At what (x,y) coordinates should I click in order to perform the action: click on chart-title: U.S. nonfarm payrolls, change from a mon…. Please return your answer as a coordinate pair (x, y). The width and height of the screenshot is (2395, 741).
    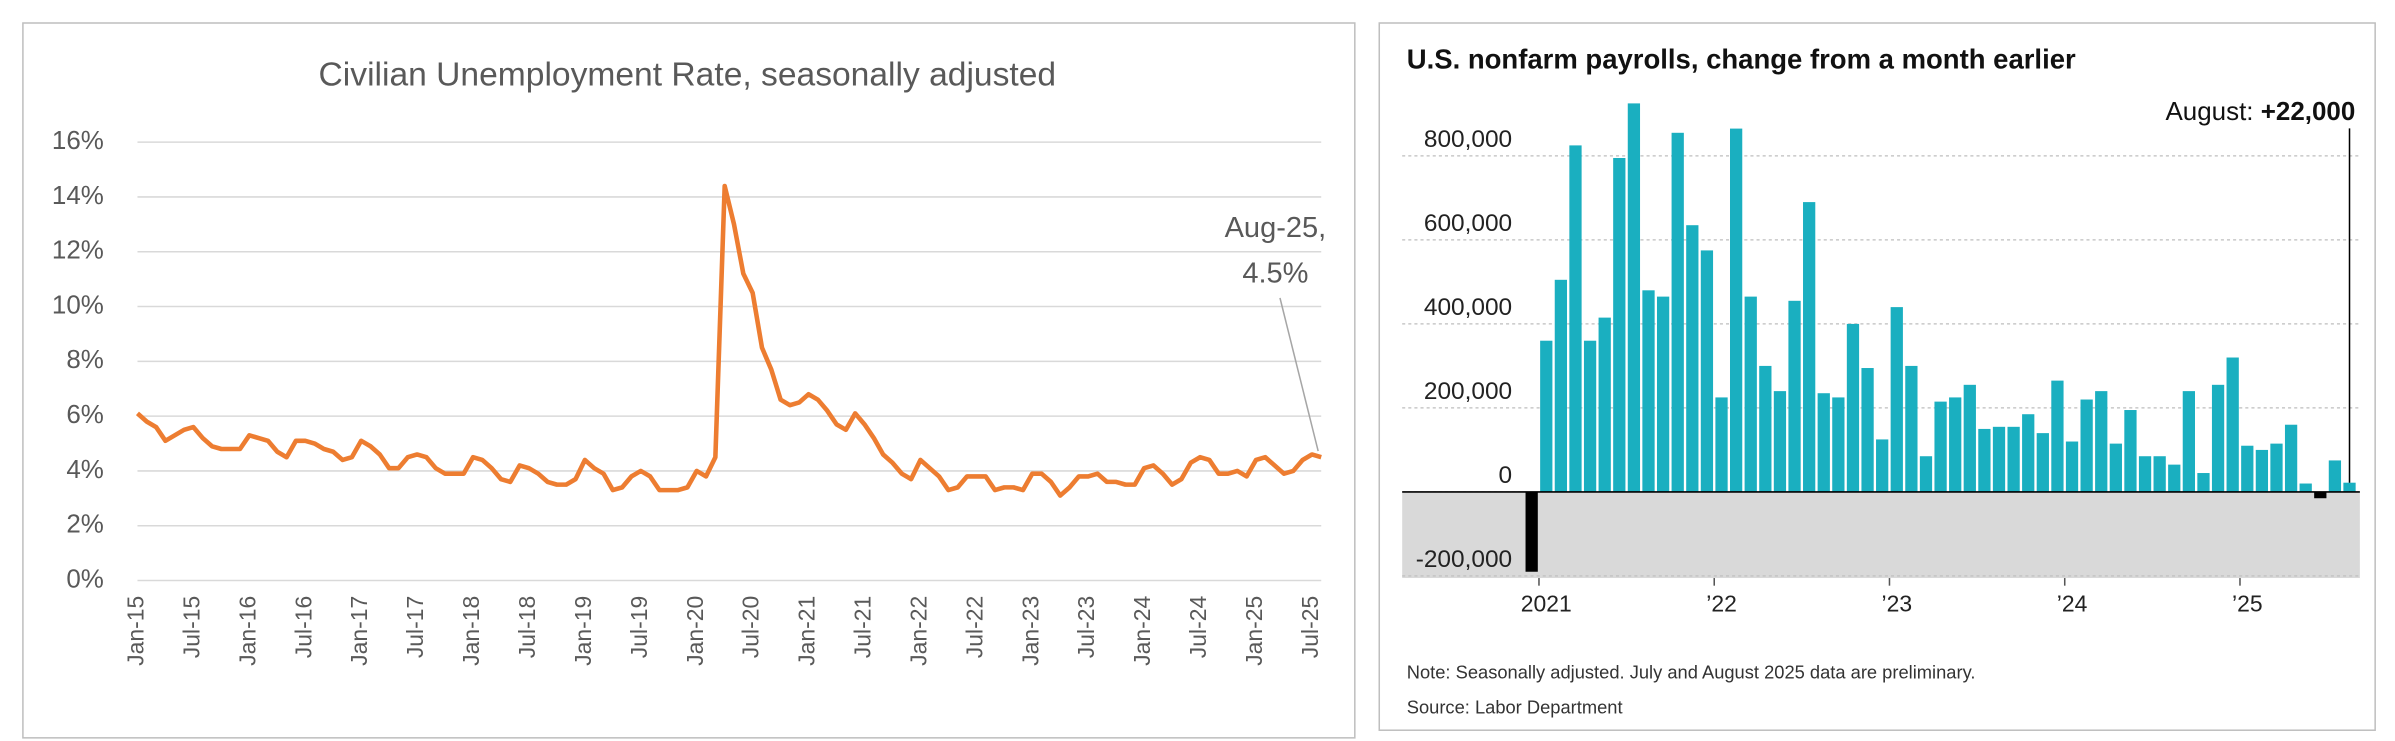
    Looking at the image, I should click on (1741, 58).